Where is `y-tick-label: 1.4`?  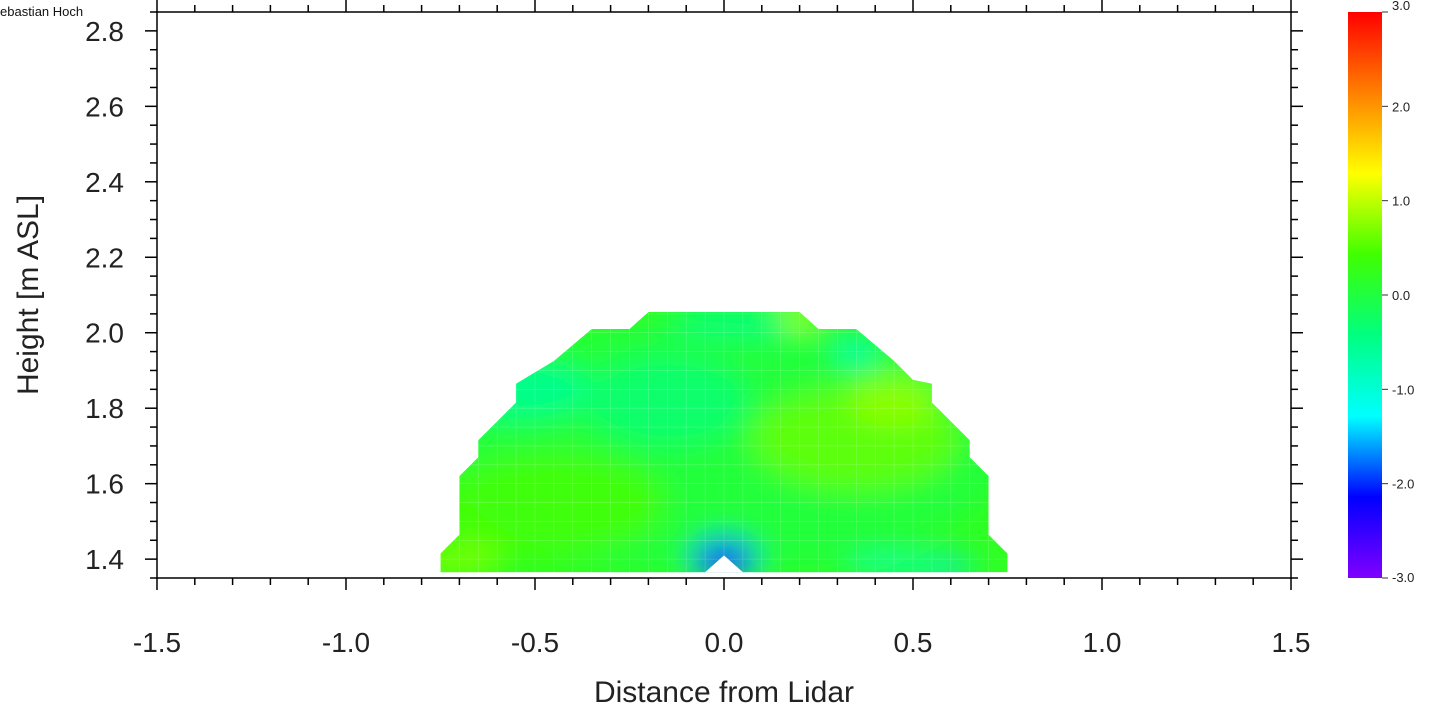 y-tick-label: 1.4 is located at coordinates (104, 559).